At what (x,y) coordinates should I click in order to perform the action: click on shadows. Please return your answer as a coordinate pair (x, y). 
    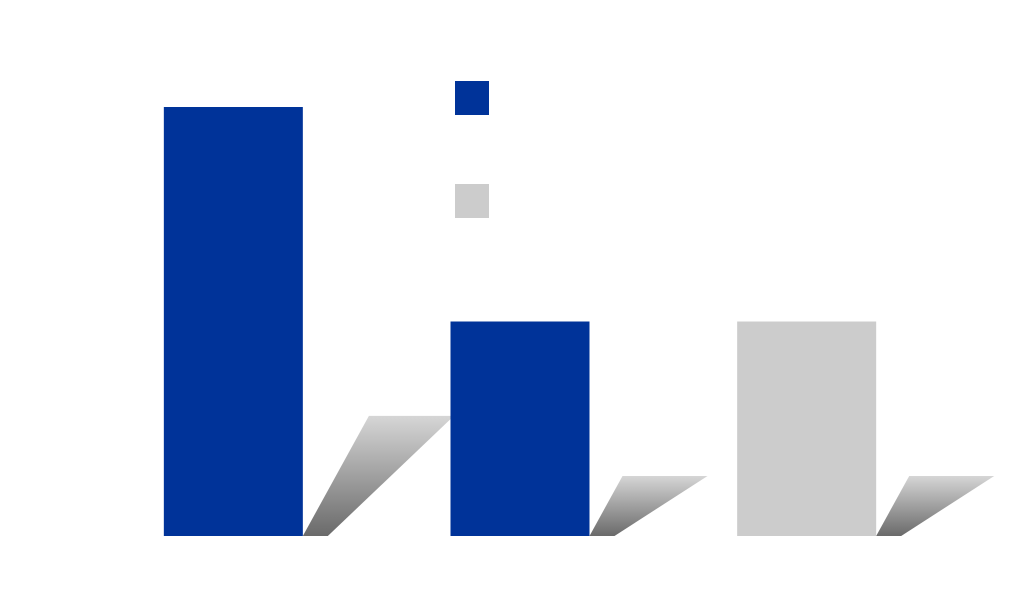
    Looking at the image, I should click on (648, 475).